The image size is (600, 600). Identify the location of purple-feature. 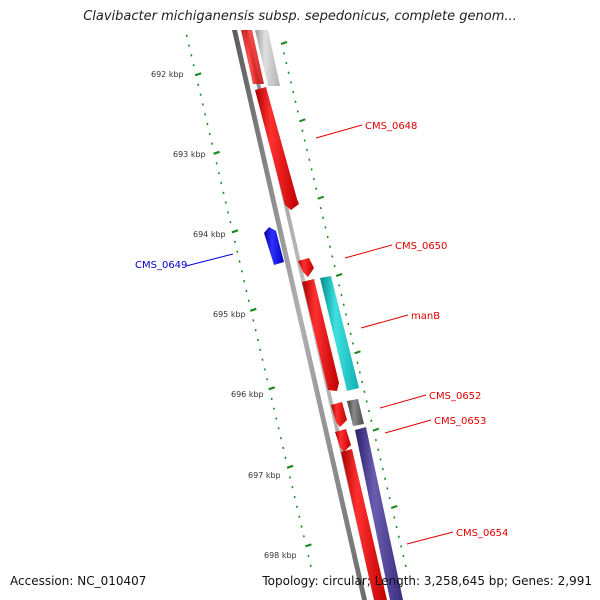
(379, 513).